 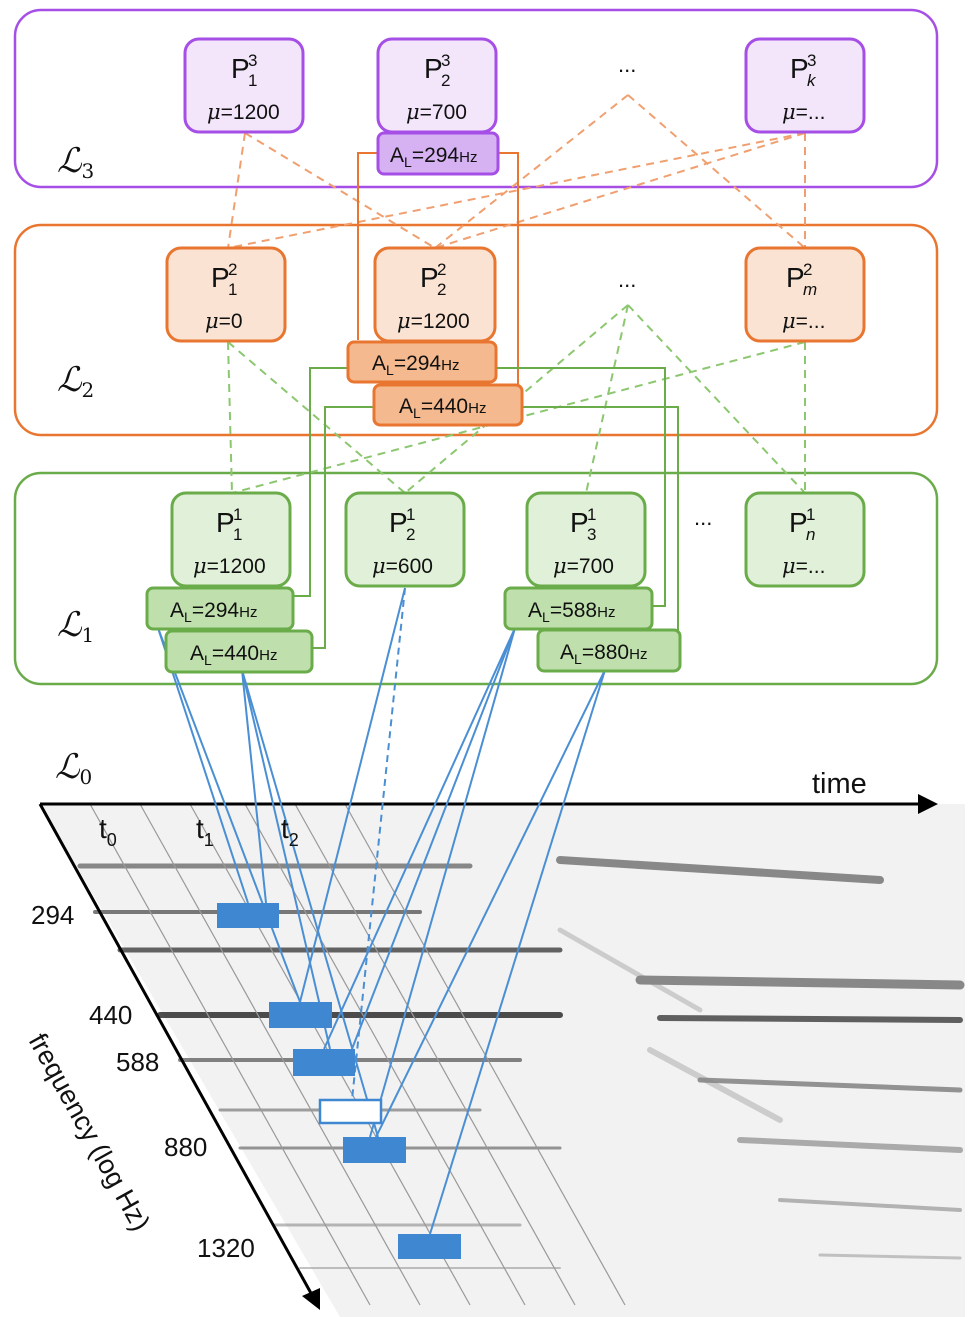 I want to click on frequency-tick-1320: 1320, so click(x=226, y=1248).